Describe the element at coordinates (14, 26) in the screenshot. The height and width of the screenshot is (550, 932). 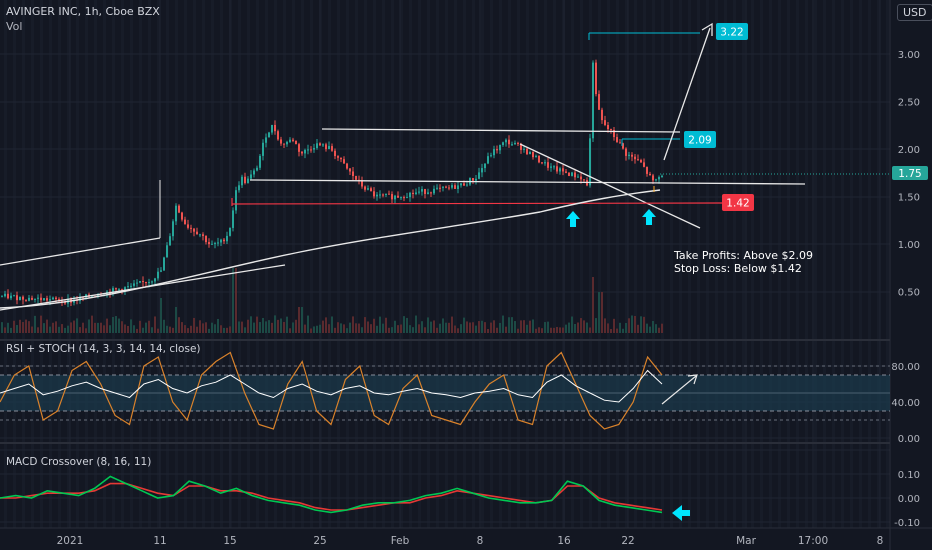
I see `volume-label: Vol` at that location.